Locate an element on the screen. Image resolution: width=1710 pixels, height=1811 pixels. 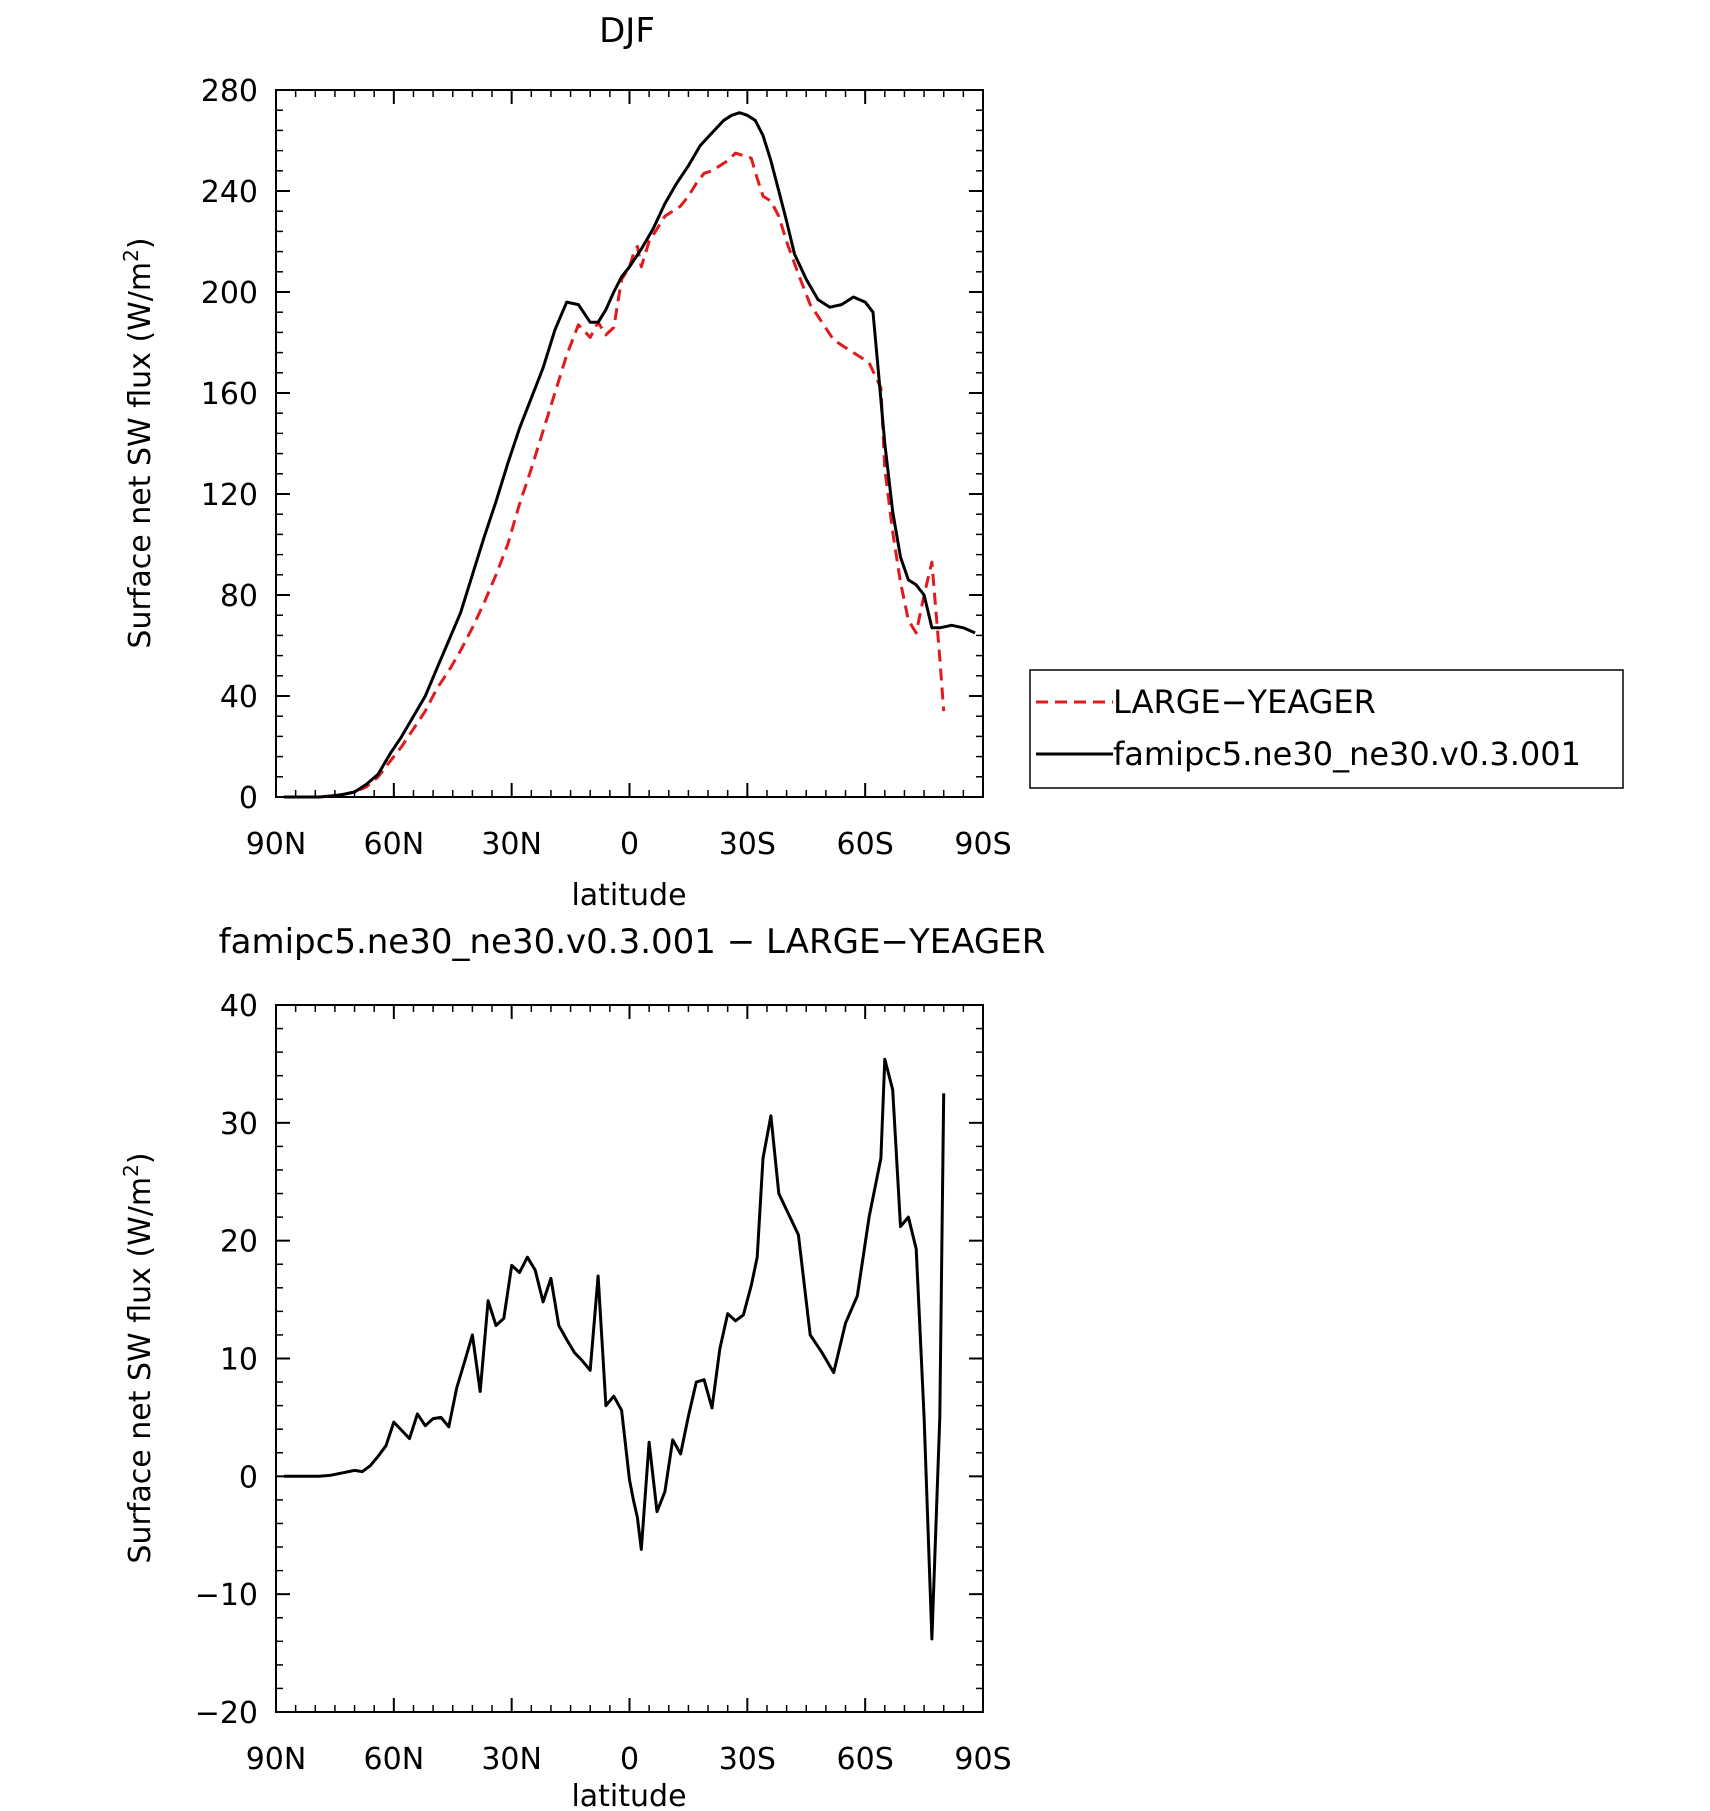
series-group is located at coordinates (614, 1349).